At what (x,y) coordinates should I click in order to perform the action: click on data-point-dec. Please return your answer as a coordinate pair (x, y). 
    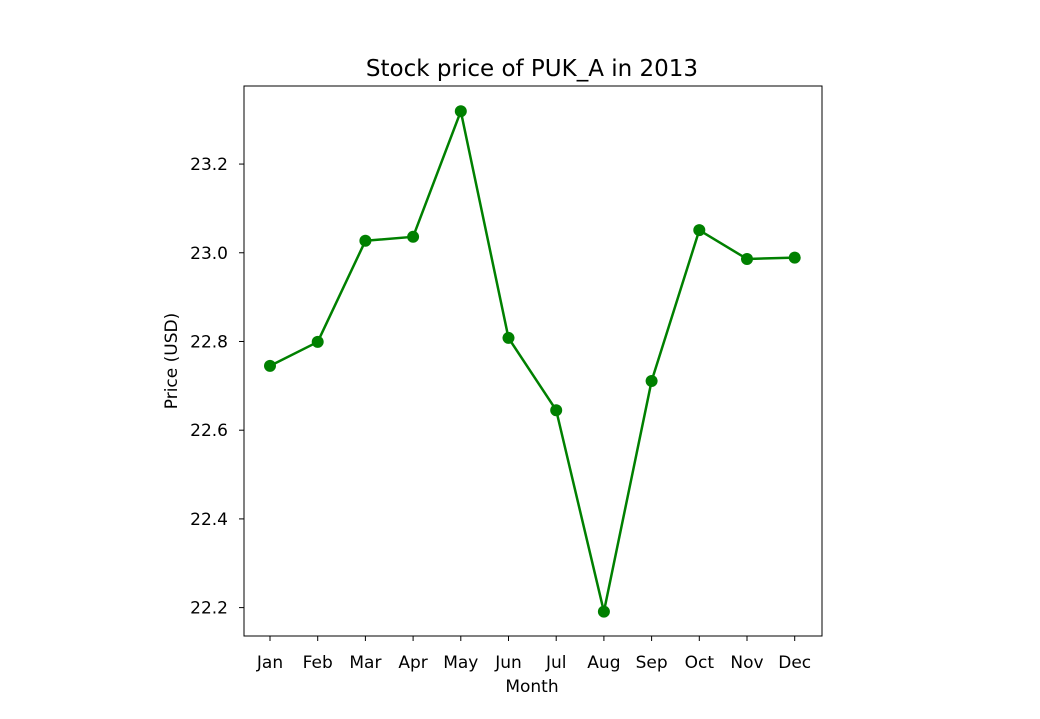
    Looking at the image, I should click on (794, 257).